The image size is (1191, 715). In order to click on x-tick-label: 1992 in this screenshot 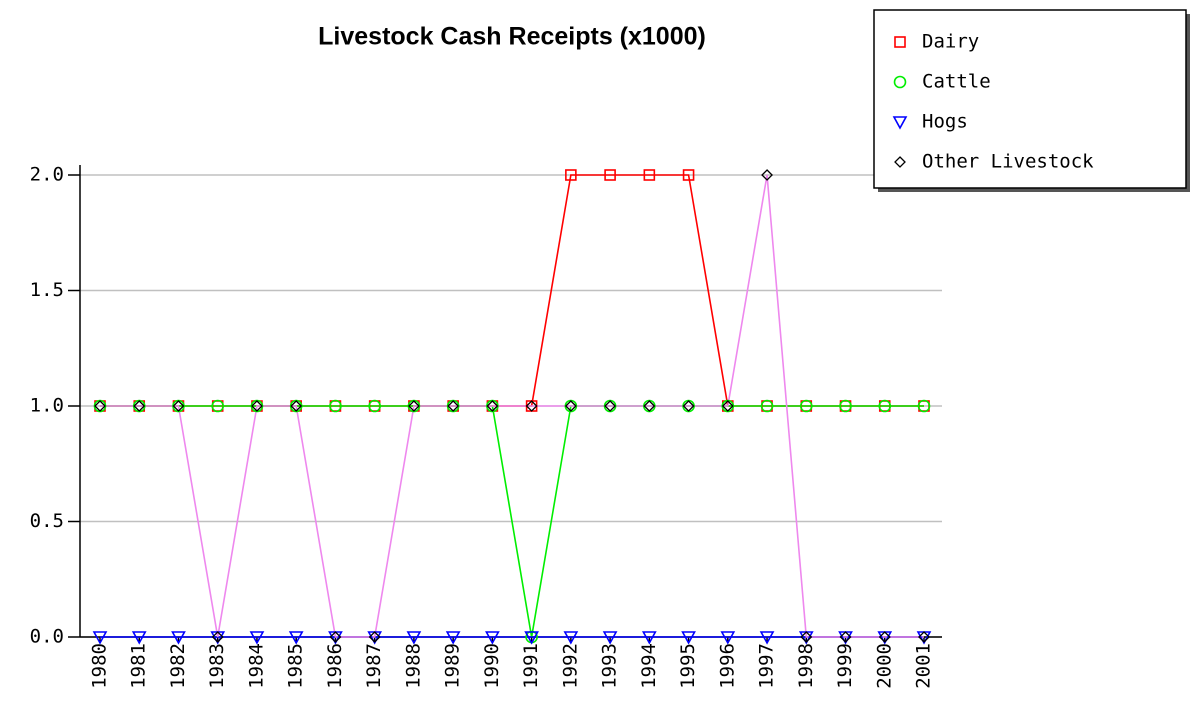, I will do `click(570, 666)`.